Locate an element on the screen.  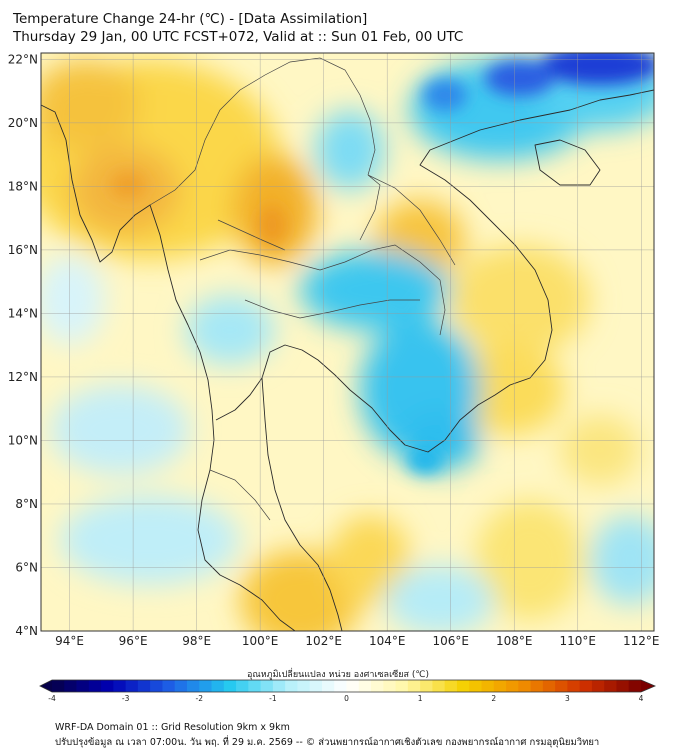
lat-tick: 6°N is located at coordinates (26, 567).